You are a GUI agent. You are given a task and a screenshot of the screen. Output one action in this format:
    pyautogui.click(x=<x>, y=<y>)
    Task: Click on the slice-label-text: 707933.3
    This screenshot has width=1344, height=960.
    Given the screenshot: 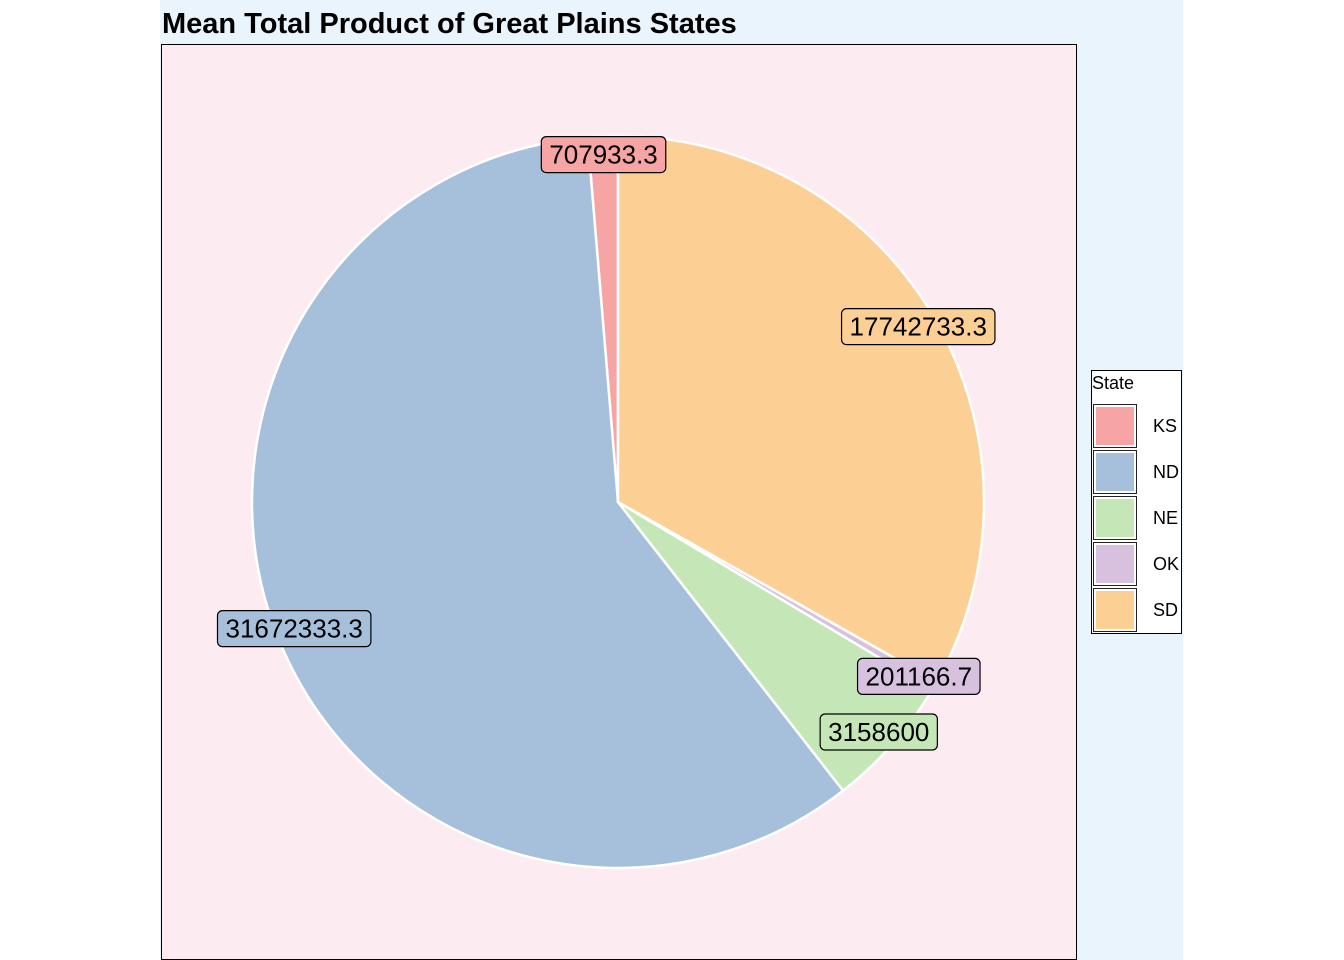 What is the action you would take?
    pyautogui.click(x=603, y=155)
    